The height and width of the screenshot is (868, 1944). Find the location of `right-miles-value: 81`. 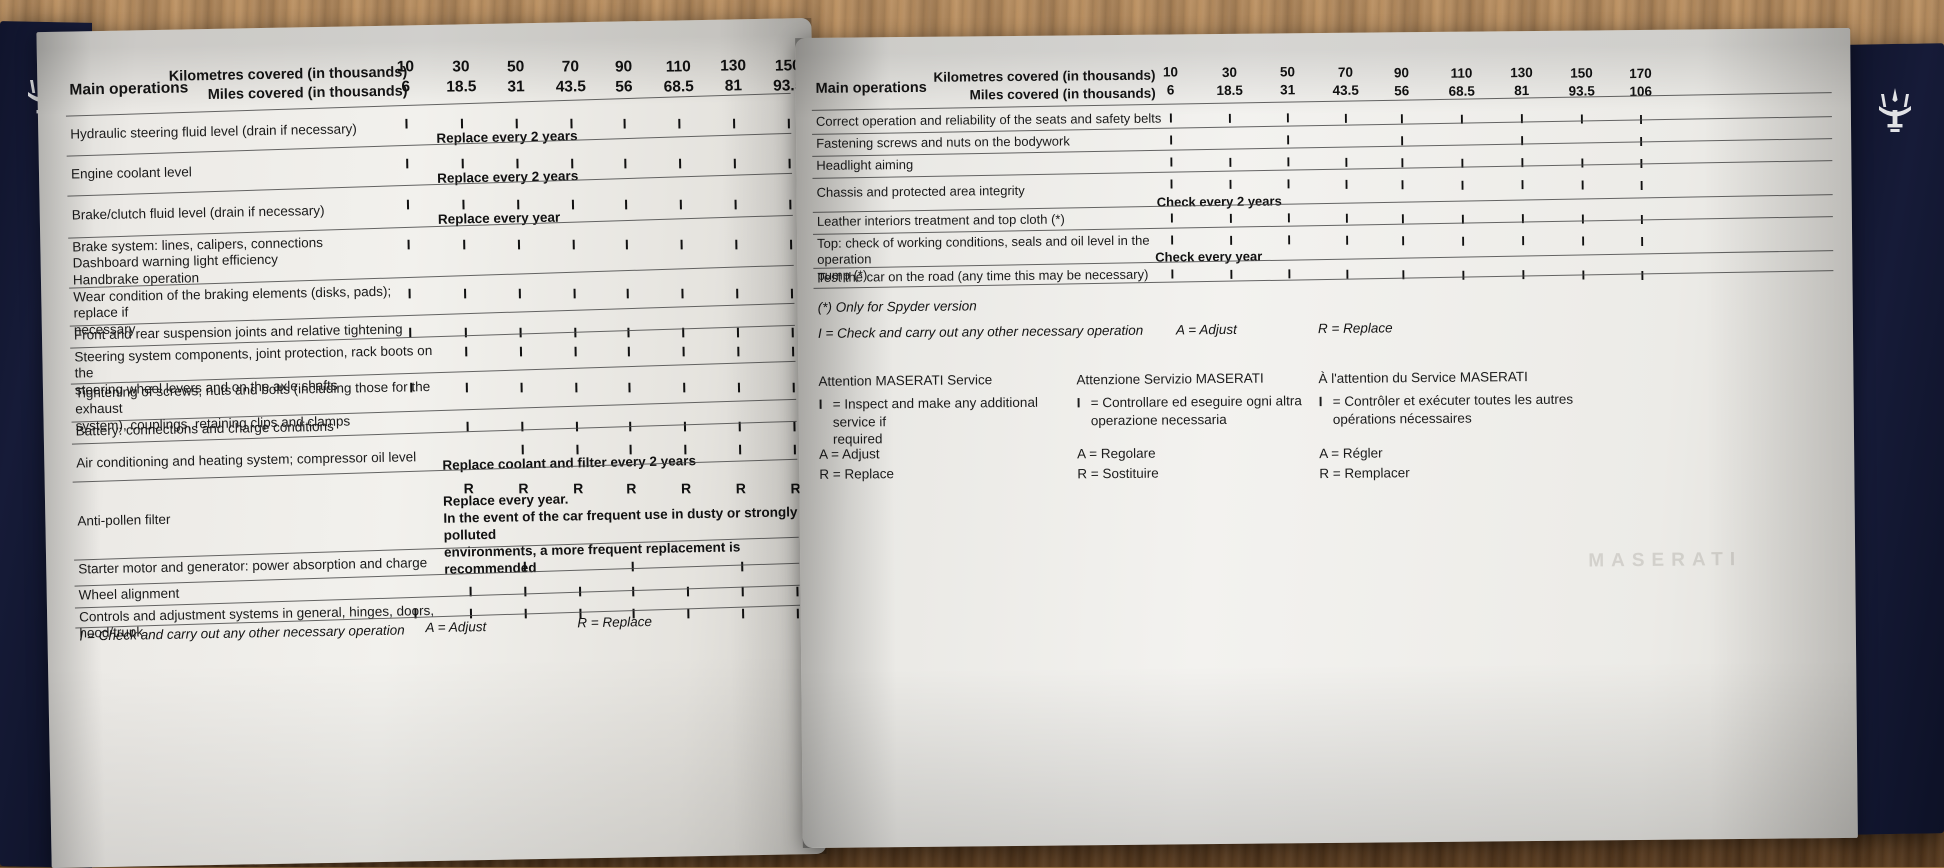

right-miles-value: 81 is located at coordinates (1522, 90).